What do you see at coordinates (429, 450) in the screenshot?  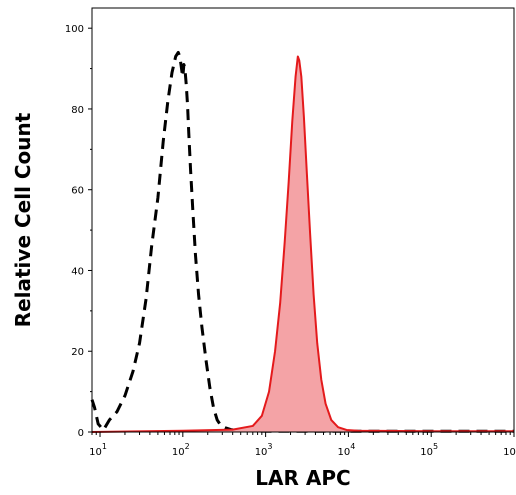 I see `x-tick-label: 10⁵` at bounding box center [429, 450].